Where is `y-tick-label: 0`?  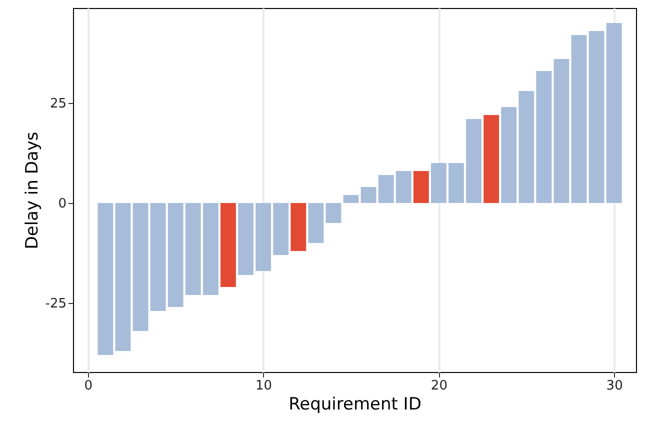 y-tick-label: 0 is located at coordinates (62, 204).